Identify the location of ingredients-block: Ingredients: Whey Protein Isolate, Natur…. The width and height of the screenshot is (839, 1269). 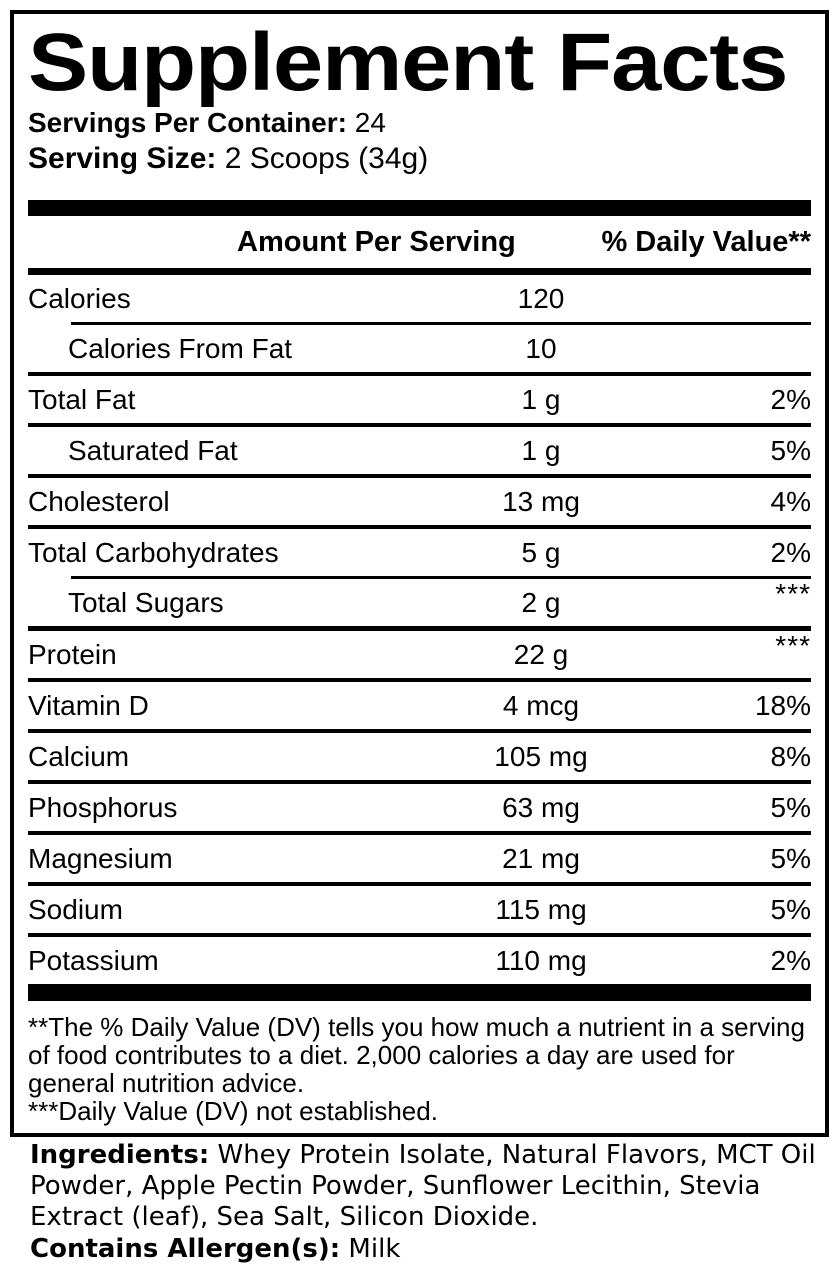
(425, 1202).